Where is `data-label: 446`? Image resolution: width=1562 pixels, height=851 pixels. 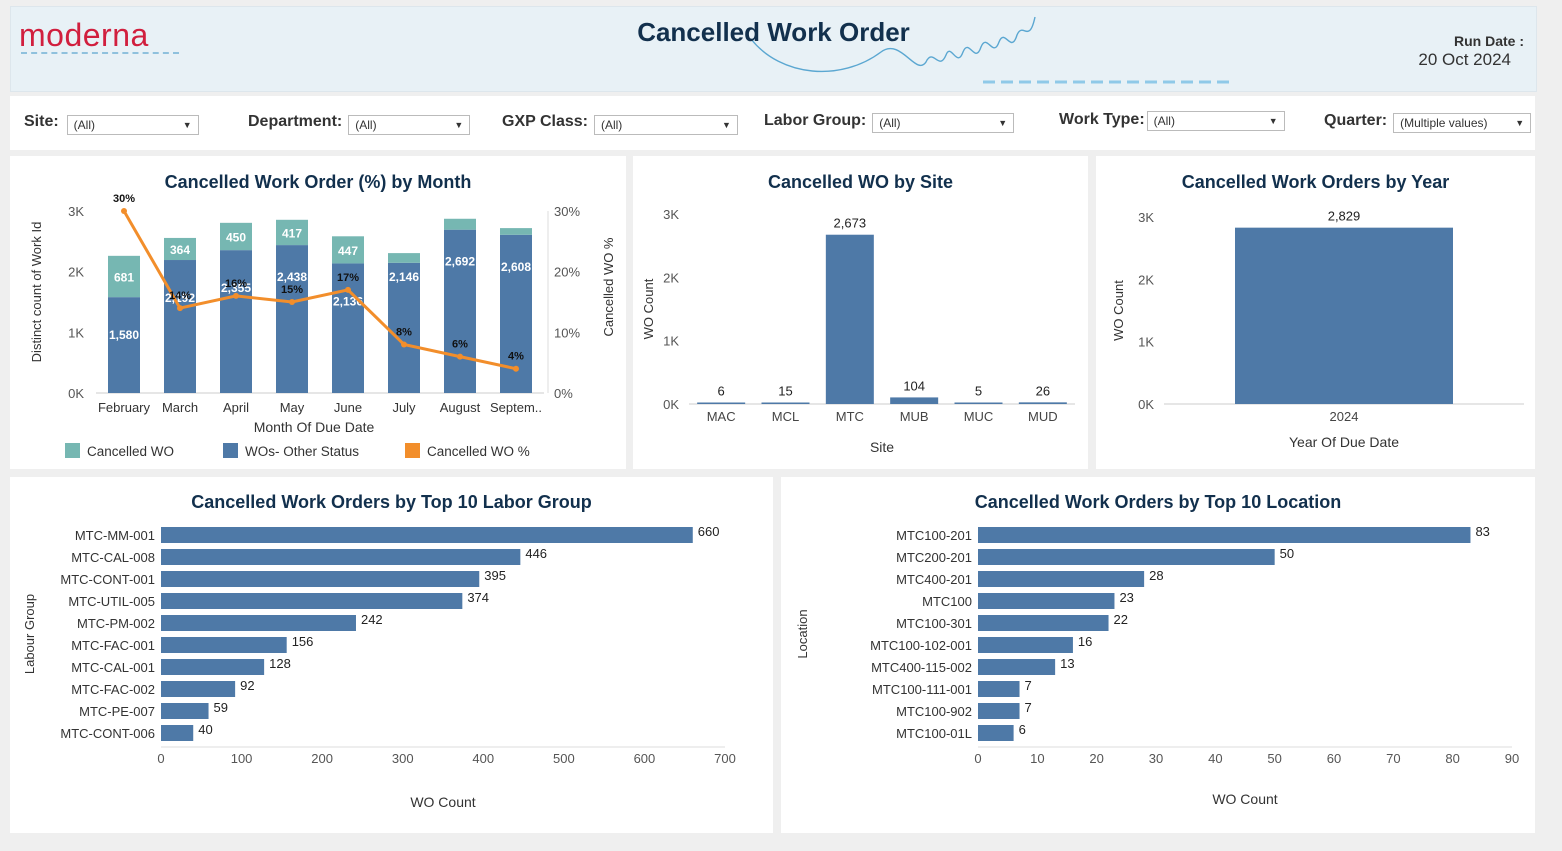
data-label: 446 is located at coordinates (536, 553).